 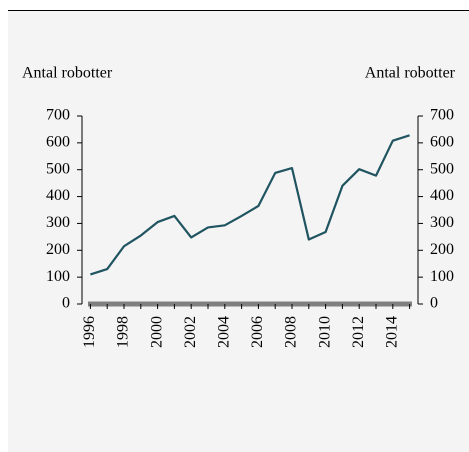 I want to click on x-tick-label: 2006, so click(x=257, y=332).